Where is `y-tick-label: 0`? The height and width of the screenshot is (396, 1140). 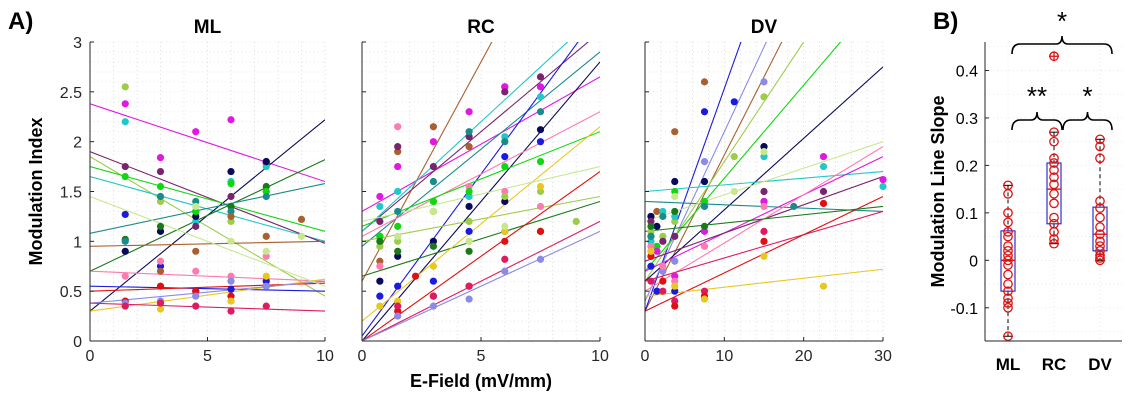 y-tick-label: 0 is located at coordinates (77, 342).